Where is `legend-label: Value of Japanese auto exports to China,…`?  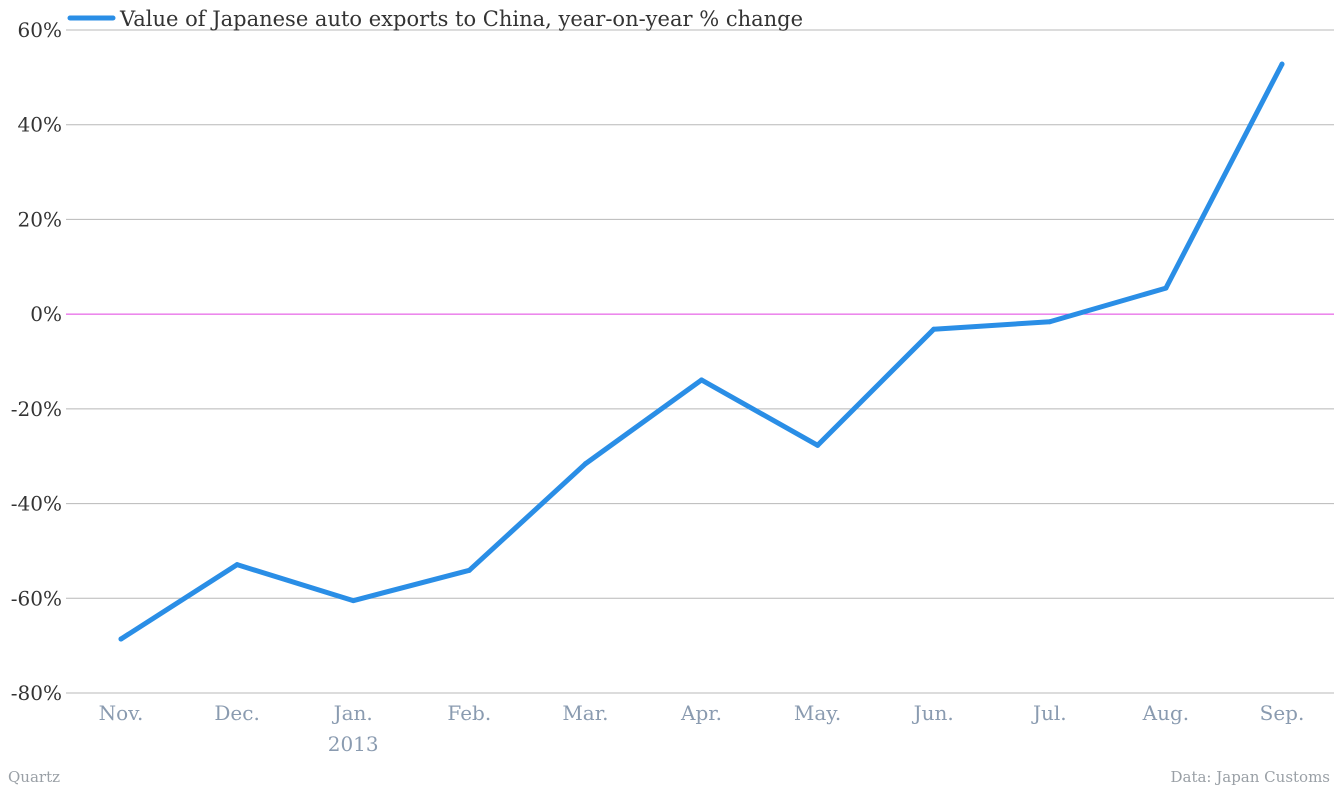
legend-label: Value of Japanese auto exports to China,… is located at coordinates (461, 19).